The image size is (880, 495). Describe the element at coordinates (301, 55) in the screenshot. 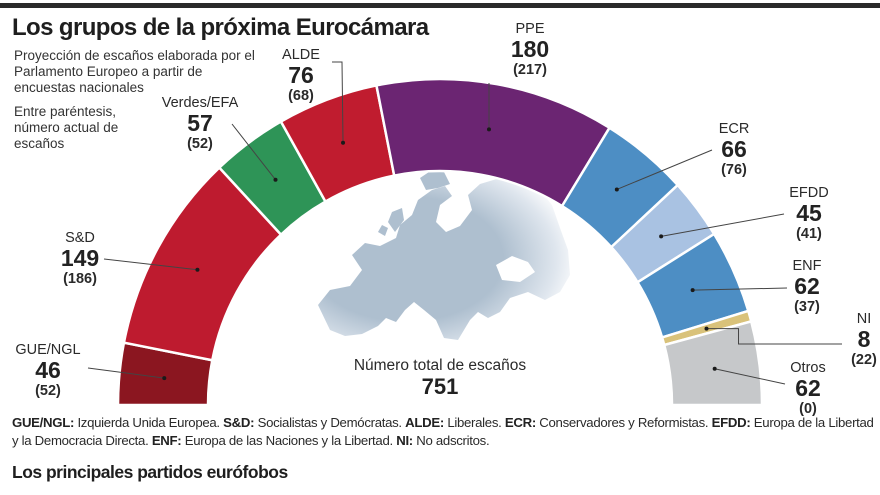

I see `party-name: ALDE` at that location.